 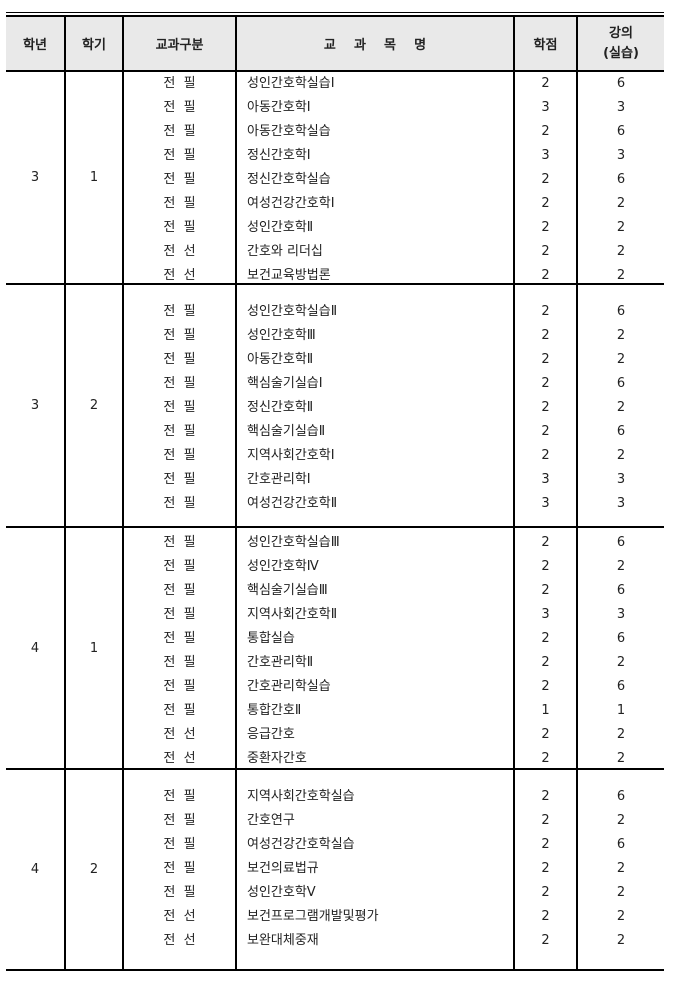 I want to click on header-credits: 학점, so click(x=546, y=43).